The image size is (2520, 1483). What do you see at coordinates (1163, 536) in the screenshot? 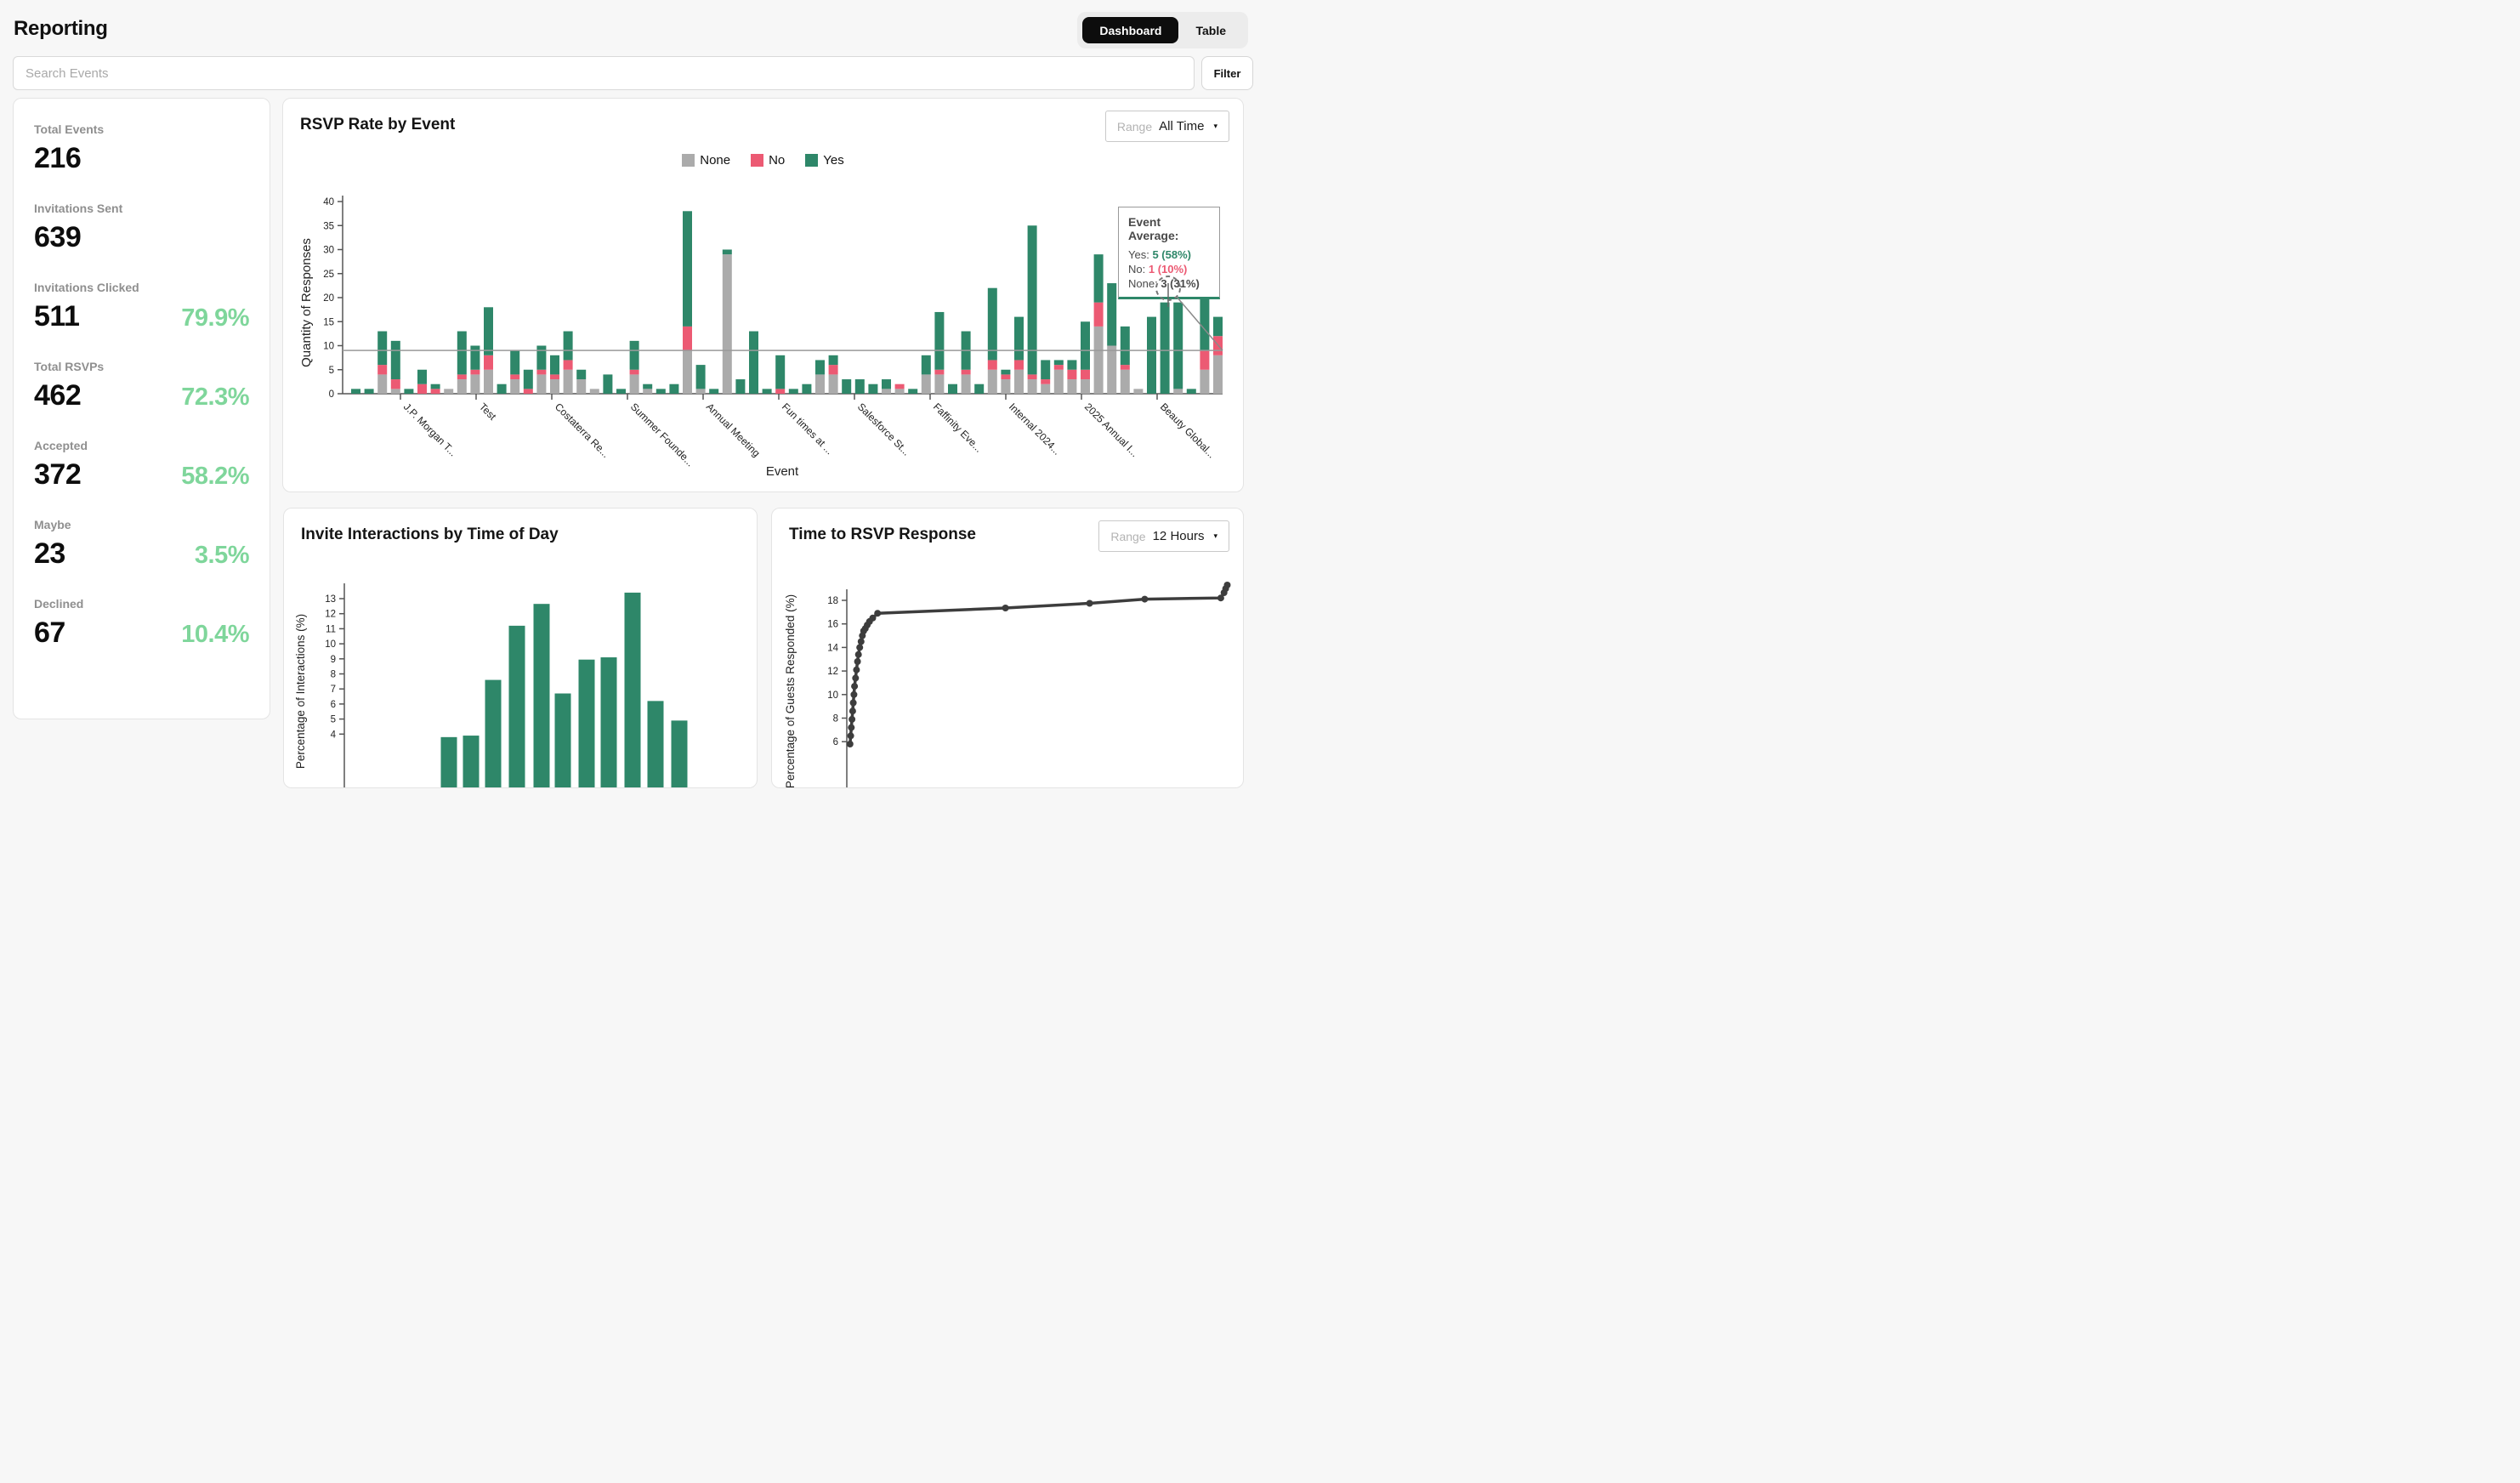
I see `response-range-select: Range 12 Hours ▾` at bounding box center [1163, 536].